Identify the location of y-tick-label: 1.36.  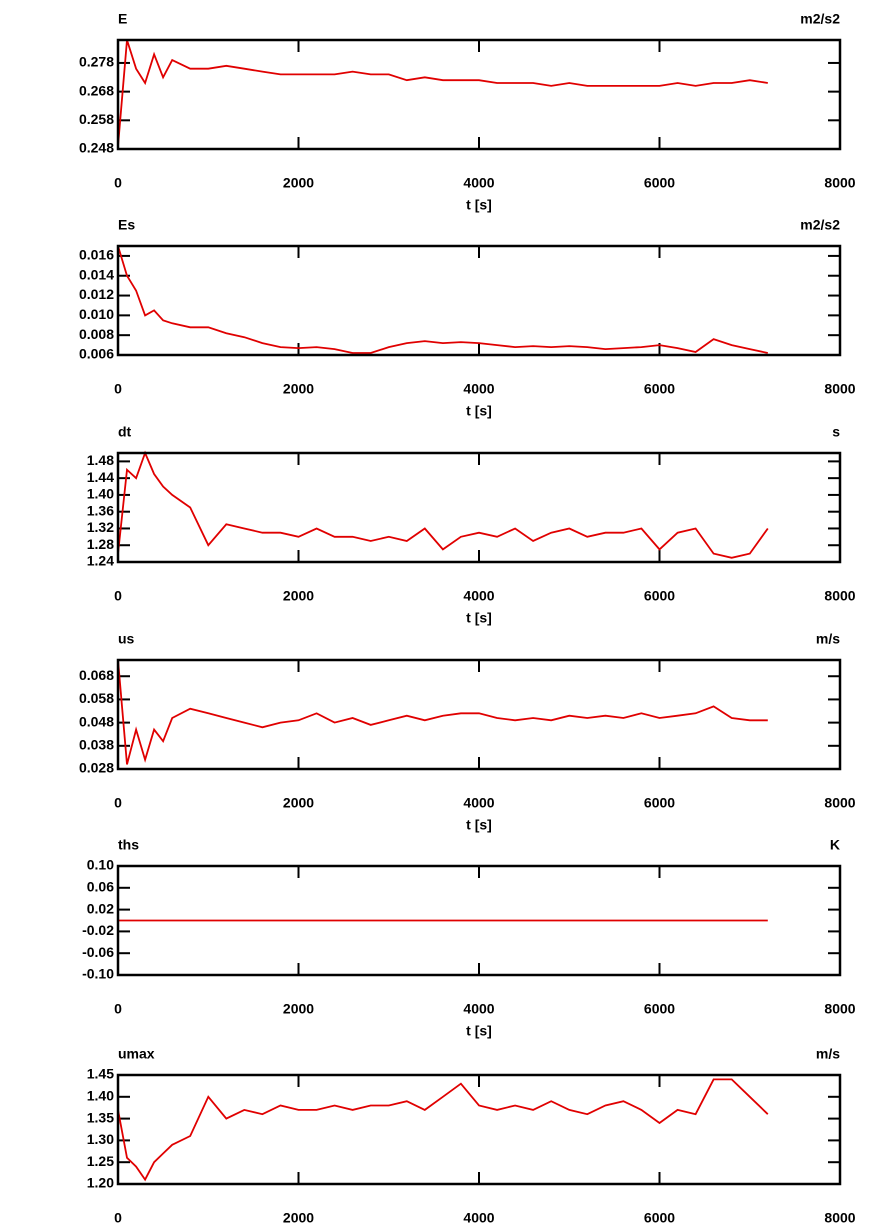
(100, 510).